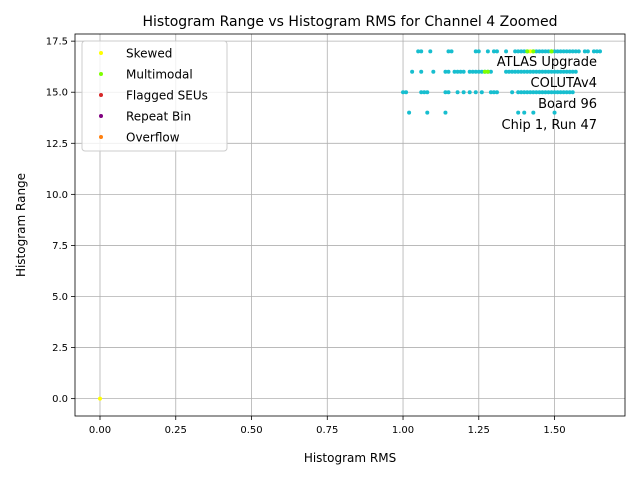 Image resolution: width=640 pixels, height=480 pixels. What do you see at coordinates (159, 75) in the screenshot?
I see `legend-label: Multimodal` at bounding box center [159, 75].